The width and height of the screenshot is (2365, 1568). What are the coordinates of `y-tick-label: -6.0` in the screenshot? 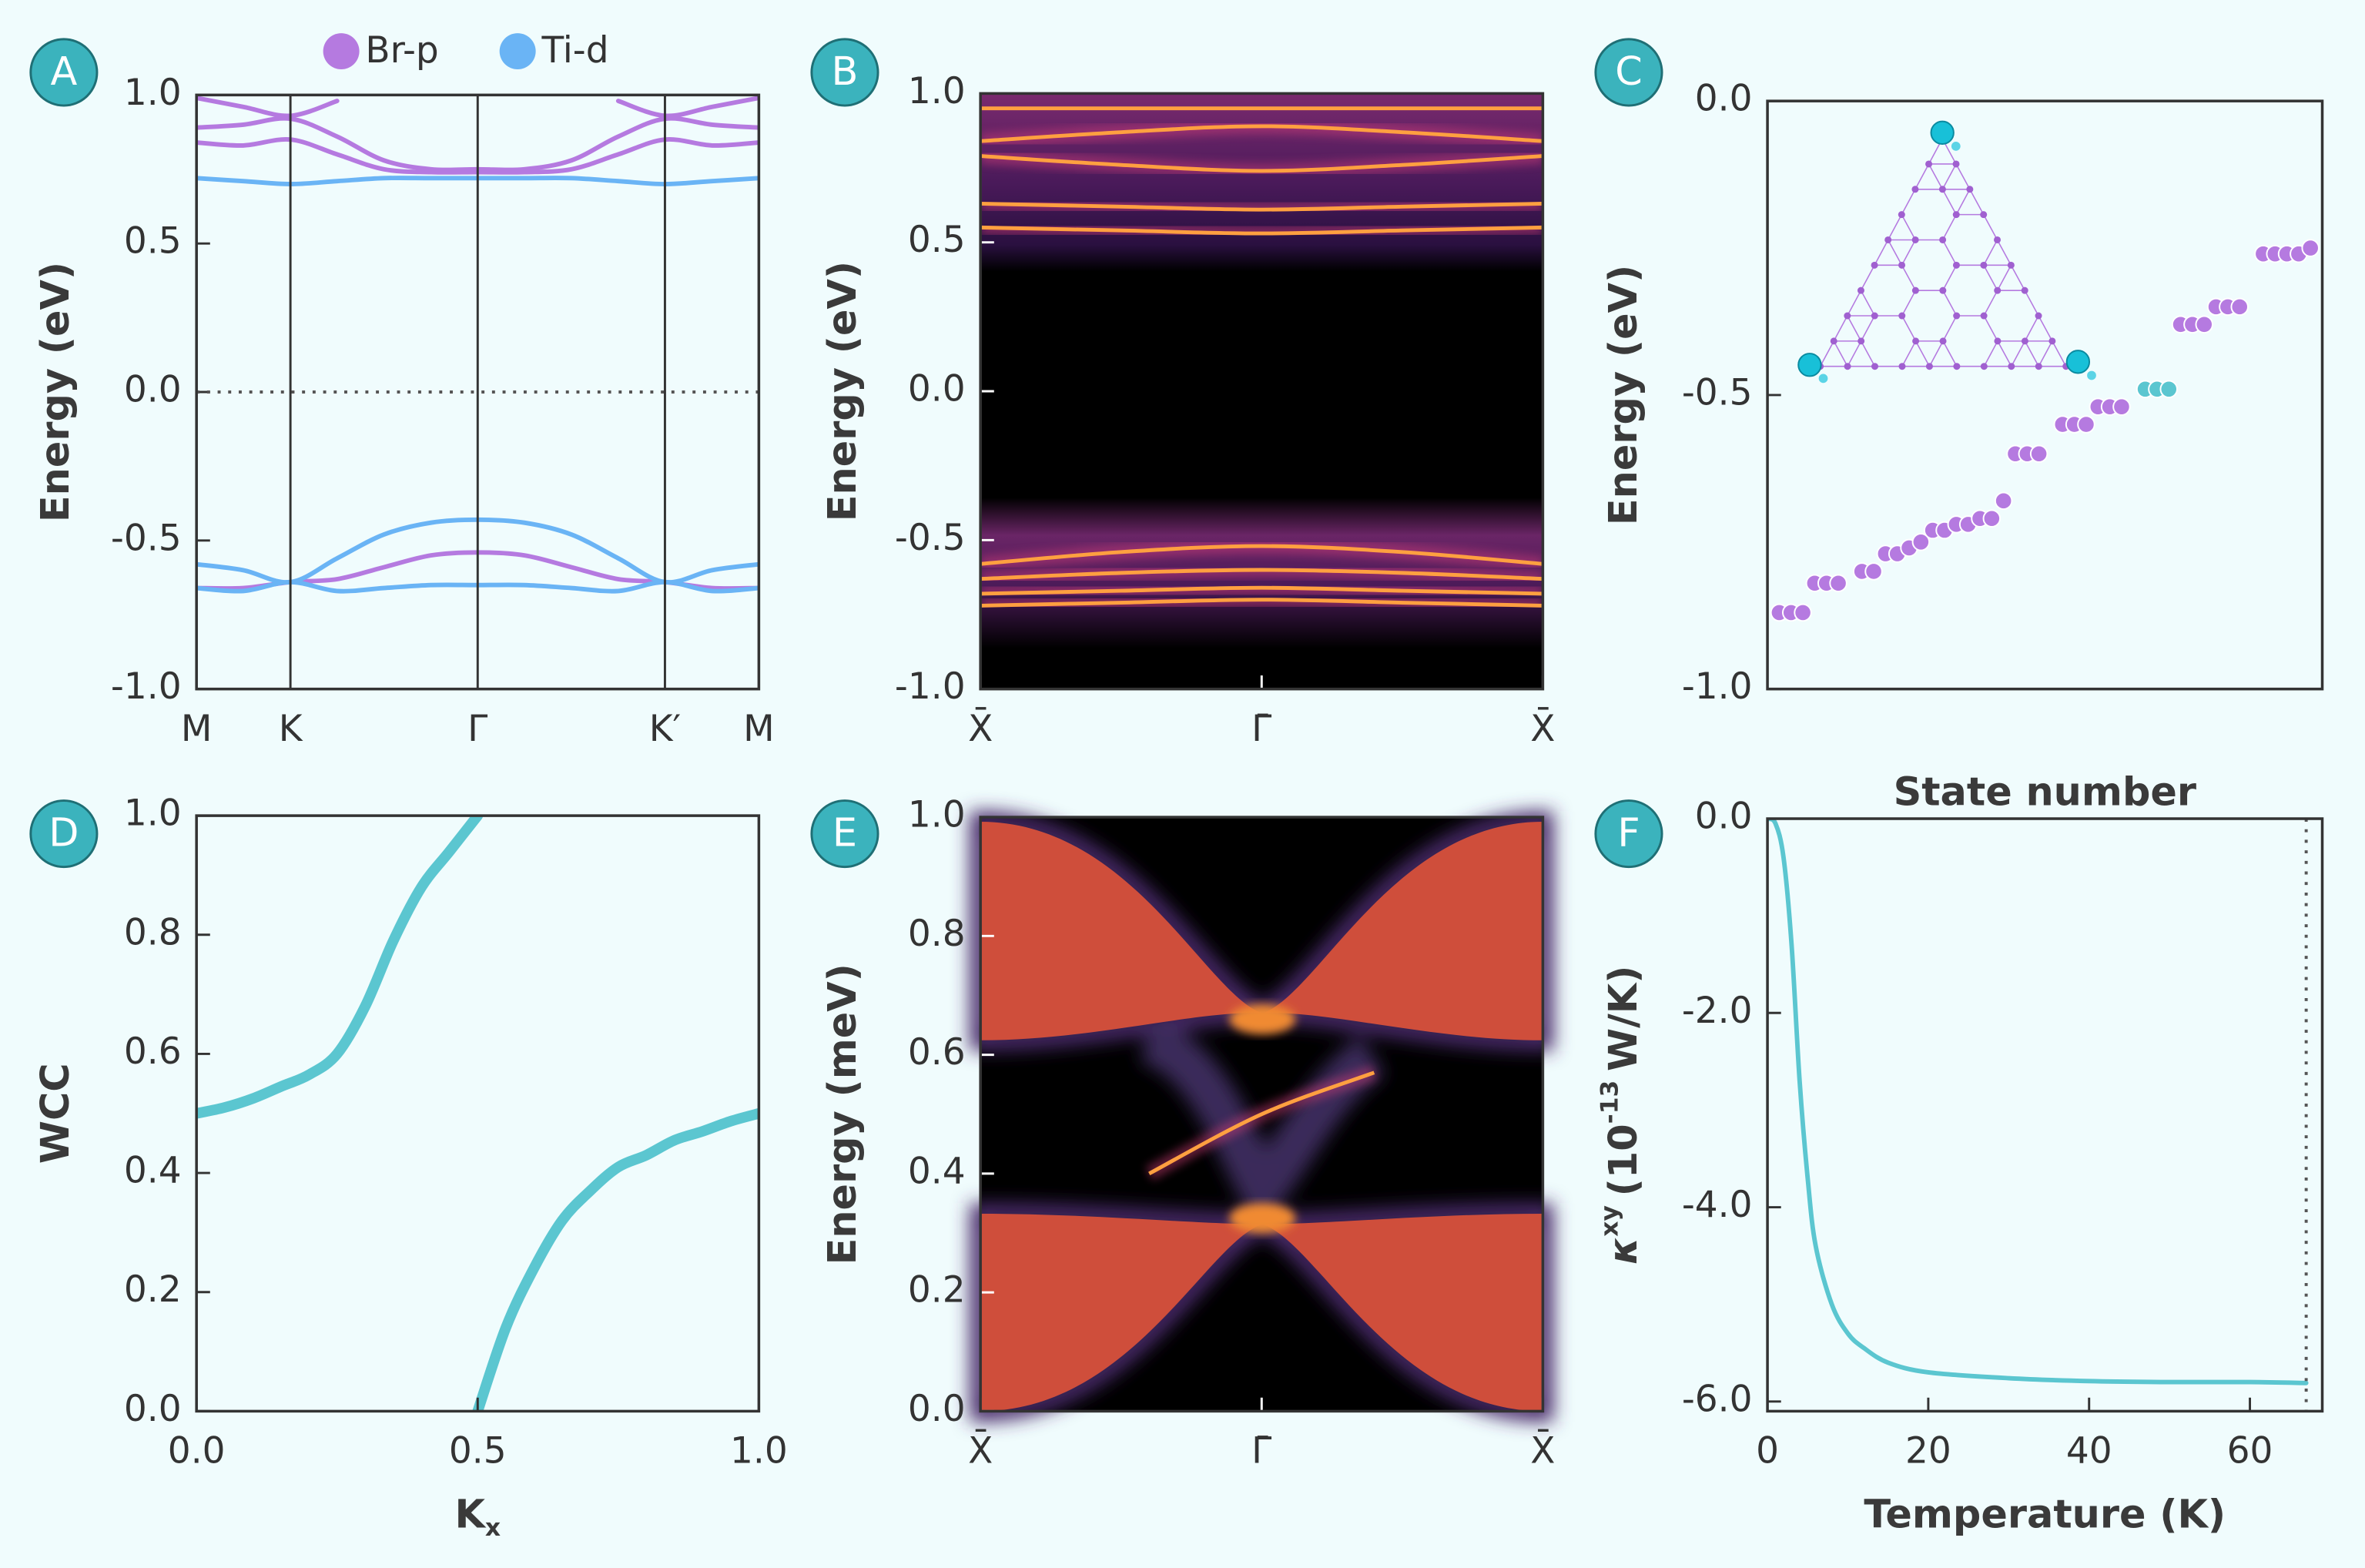 It's located at (1718, 1399).